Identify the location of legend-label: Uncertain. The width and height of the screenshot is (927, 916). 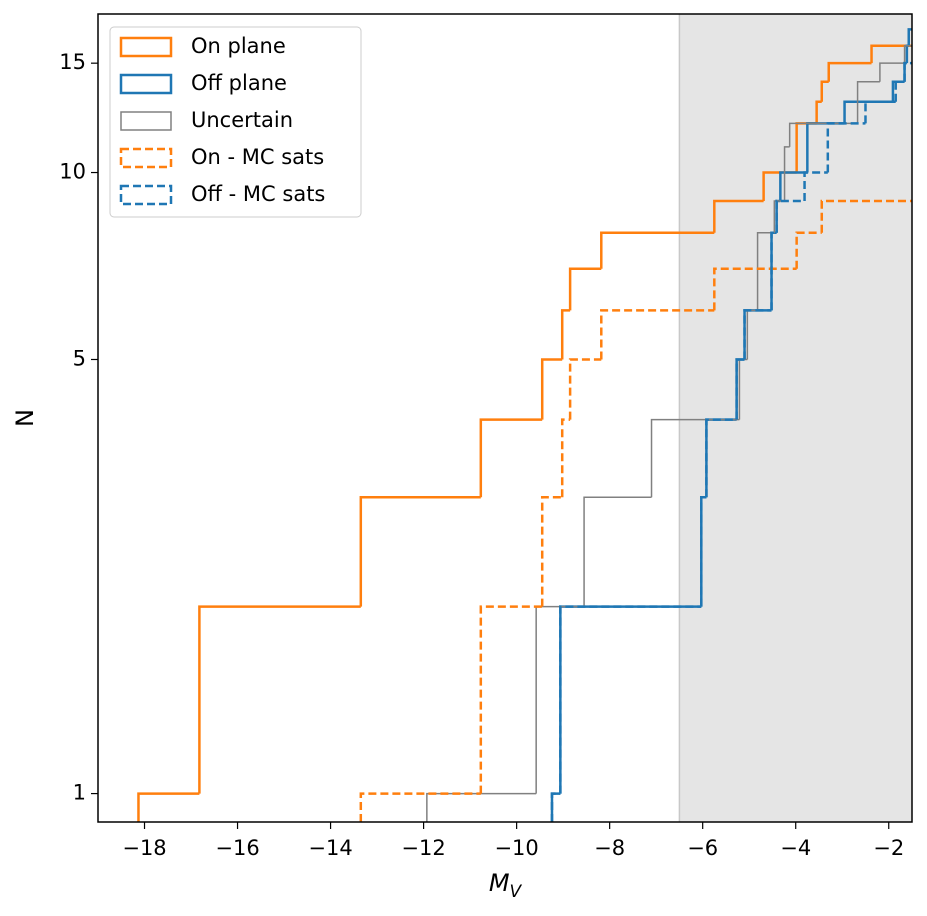
(242, 120).